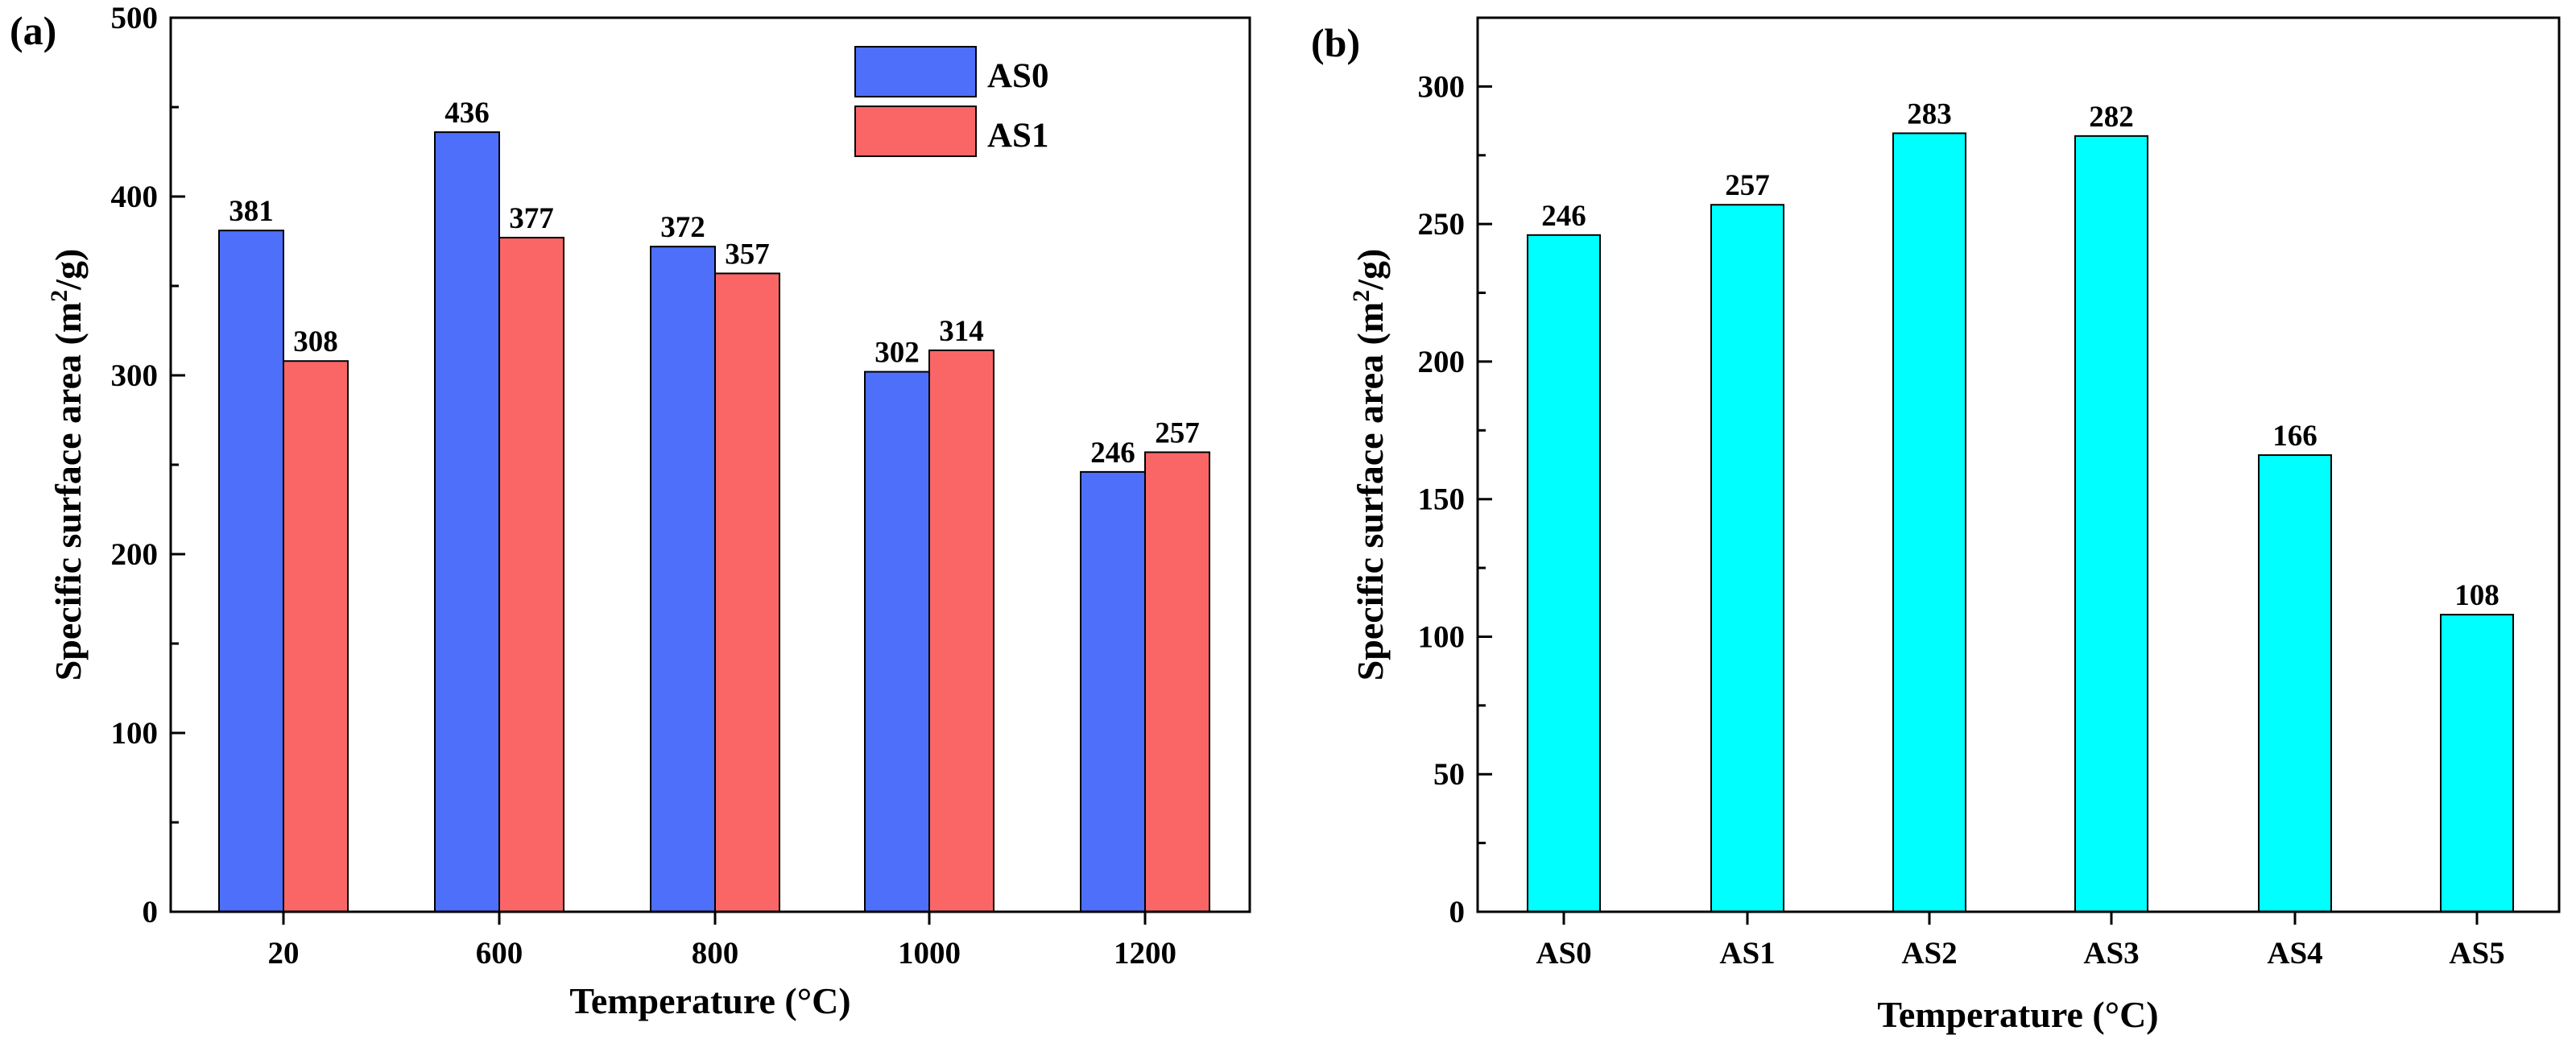 This screenshot has height=1064, width=2576. I want to click on x-tick-label: AS3, so click(2111, 953).